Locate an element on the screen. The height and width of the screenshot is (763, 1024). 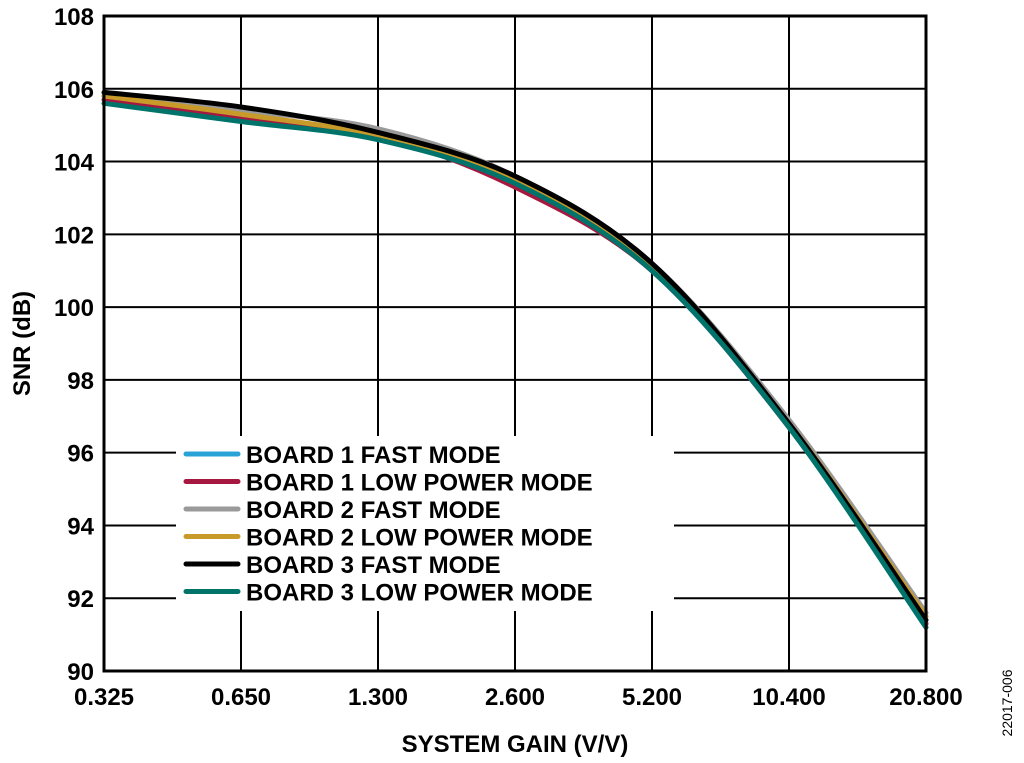
y-tick-label: 98 is located at coordinates (80, 381).